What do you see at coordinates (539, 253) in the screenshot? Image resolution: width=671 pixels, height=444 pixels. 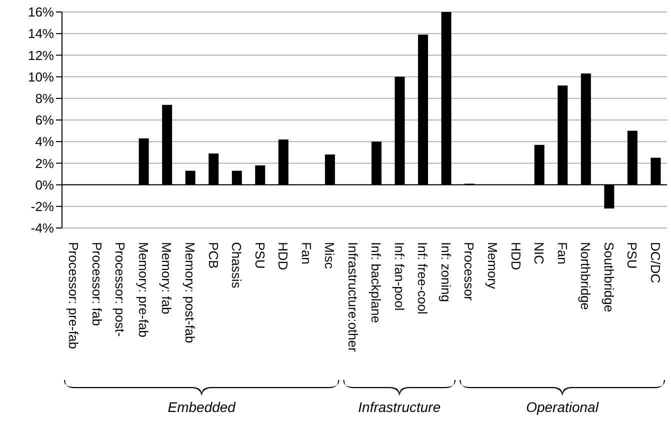 I see `x-tick-label: NIC` at bounding box center [539, 253].